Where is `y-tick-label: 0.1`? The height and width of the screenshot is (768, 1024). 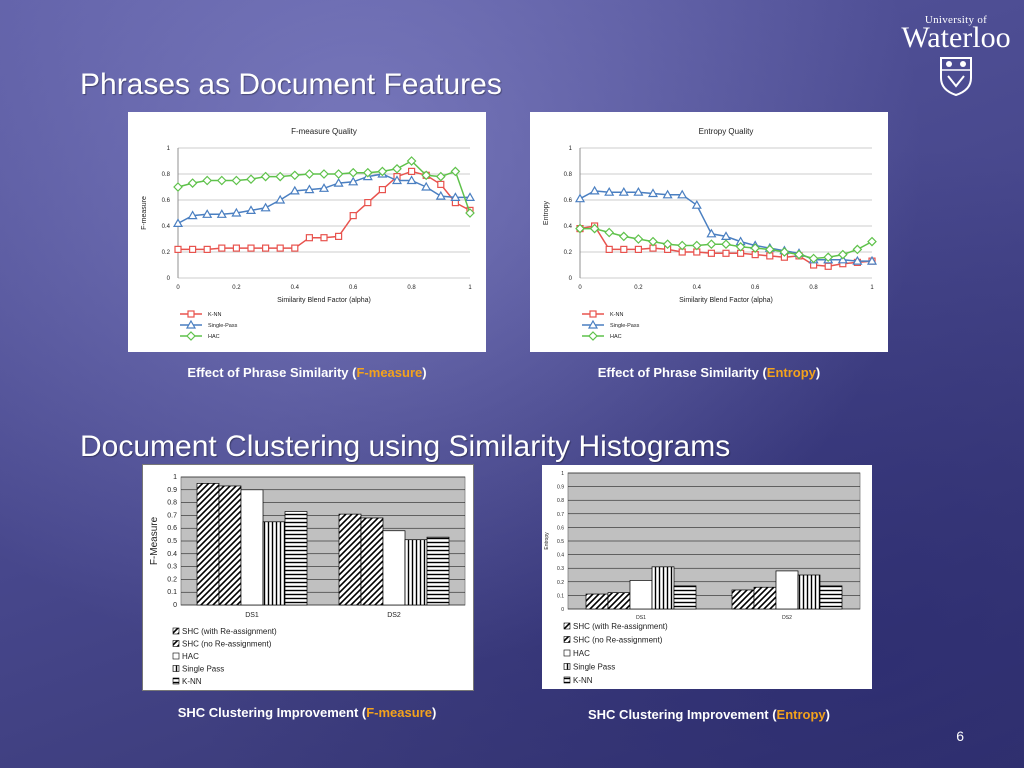 y-tick-label: 0.1 is located at coordinates (172, 592).